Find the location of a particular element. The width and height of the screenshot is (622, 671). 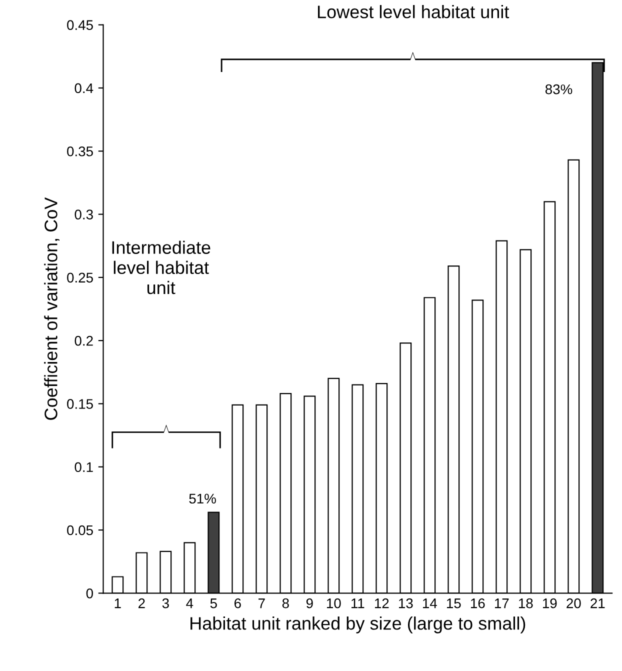

x-tick-label: 16 is located at coordinates (477, 603).